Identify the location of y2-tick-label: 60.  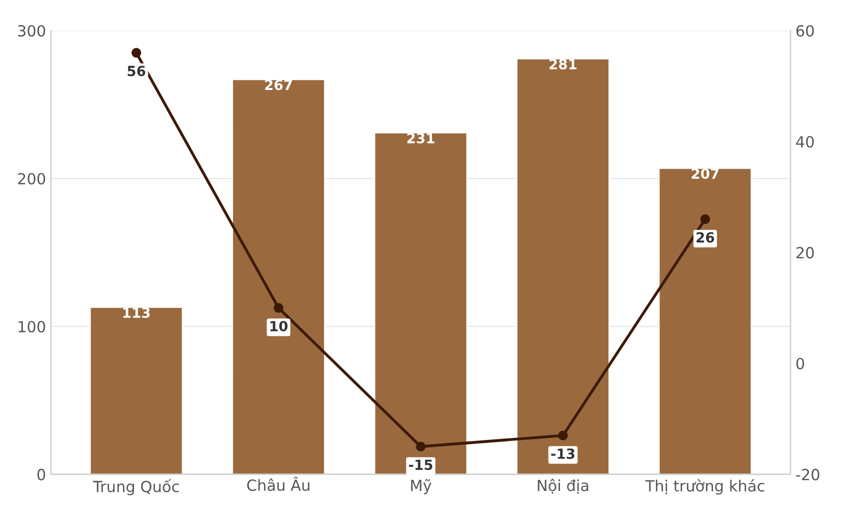
(805, 31).